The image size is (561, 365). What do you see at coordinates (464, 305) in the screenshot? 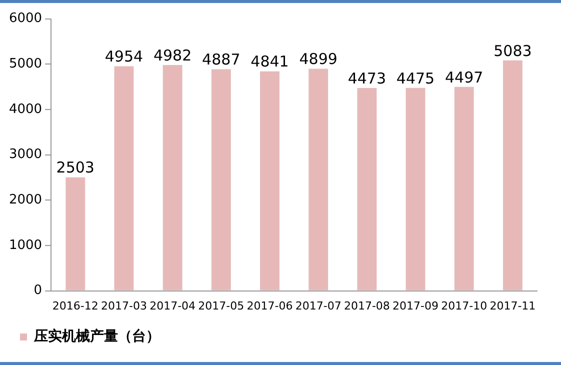
I see `x-tick-label: 2017-10` at bounding box center [464, 305].